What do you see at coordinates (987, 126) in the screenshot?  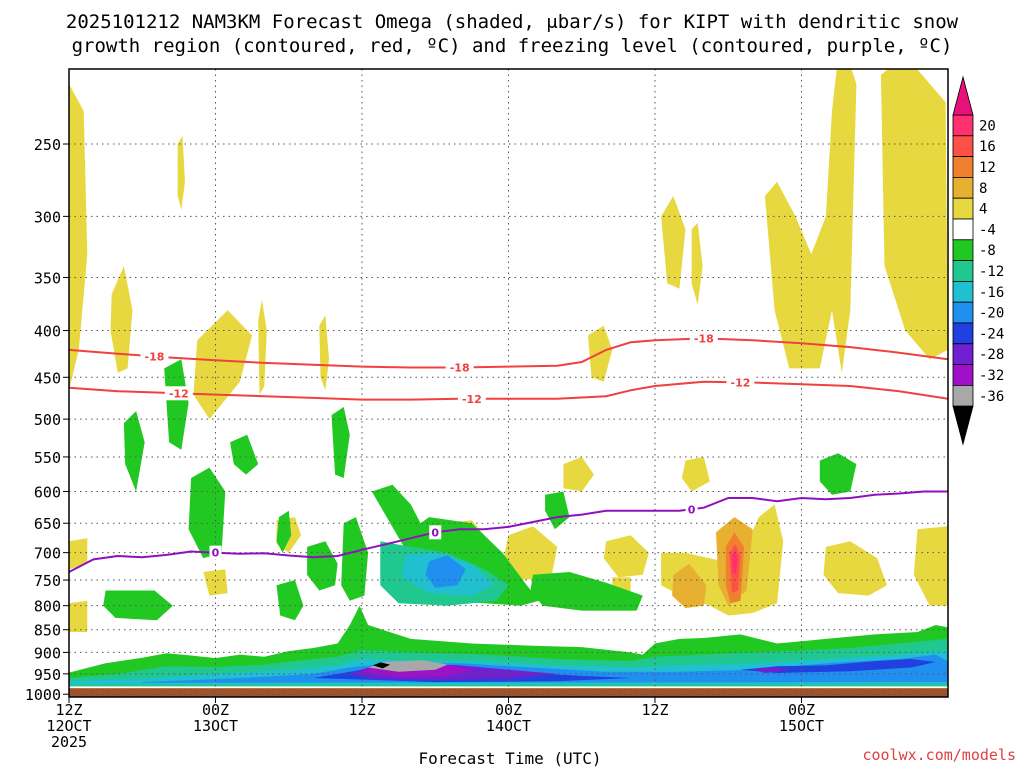 I see `colorbar-label: 20` at bounding box center [987, 126].